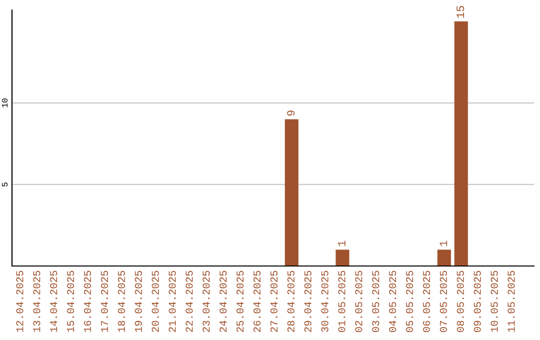 Image resolution: width=540 pixels, height=340 pixels. Describe the element at coordinates (88, 301) in the screenshot. I see `x-tick-label: 16.04.2025` at that location.